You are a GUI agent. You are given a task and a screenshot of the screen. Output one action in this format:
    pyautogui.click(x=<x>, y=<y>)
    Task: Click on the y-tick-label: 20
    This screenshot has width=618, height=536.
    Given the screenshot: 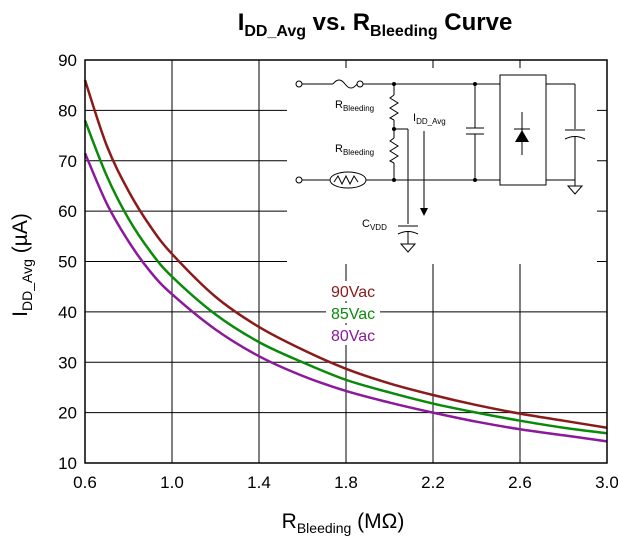 What is the action you would take?
    pyautogui.click(x=67, y=413)
    